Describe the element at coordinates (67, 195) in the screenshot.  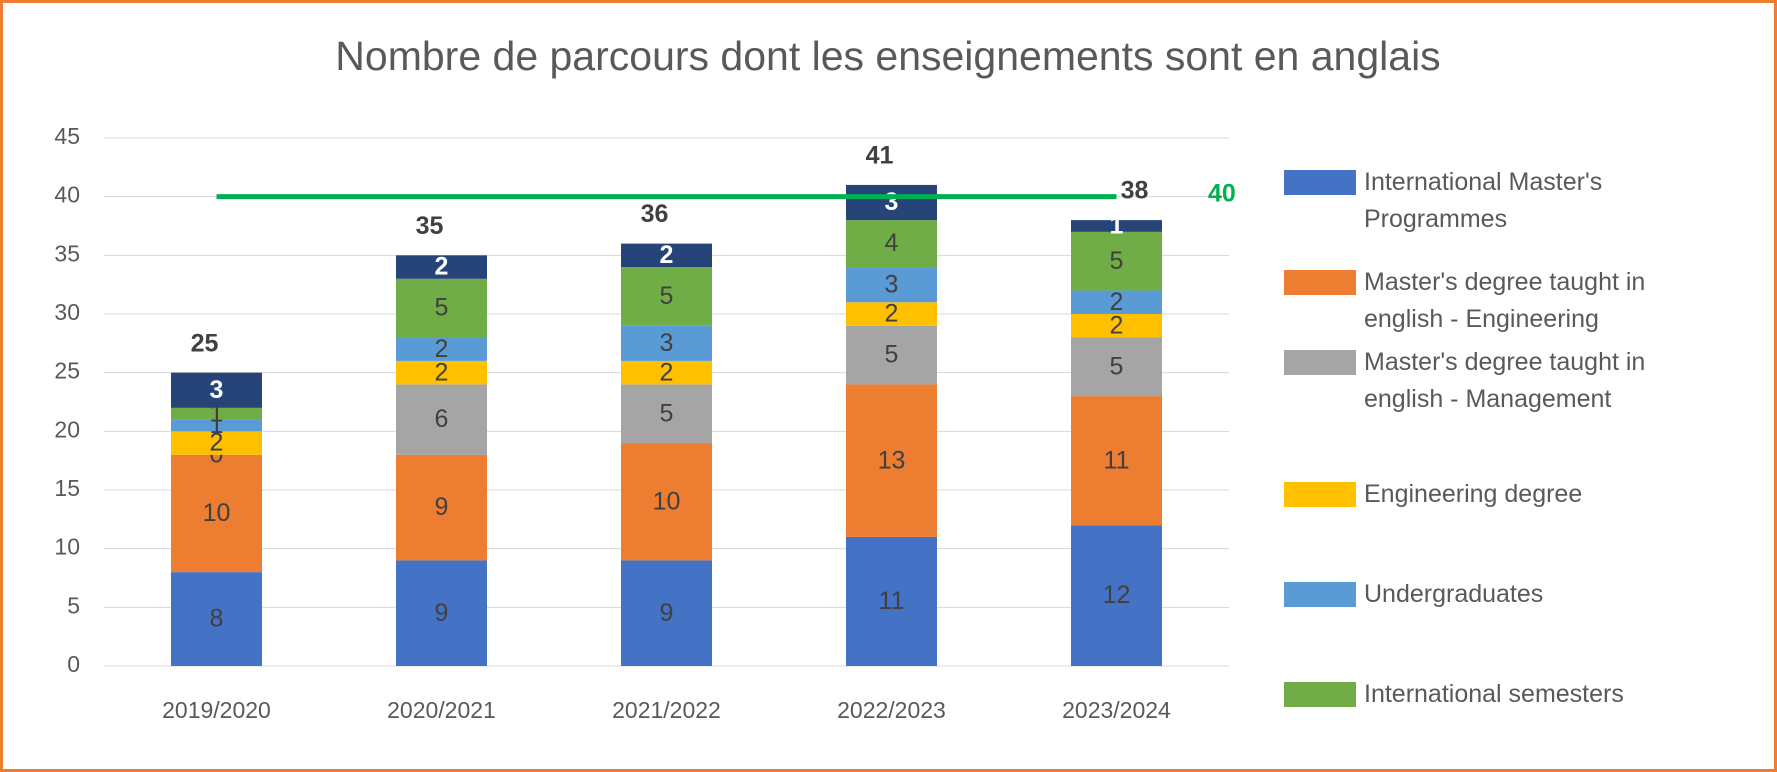
I see `y-tick-label: 40` at that location.